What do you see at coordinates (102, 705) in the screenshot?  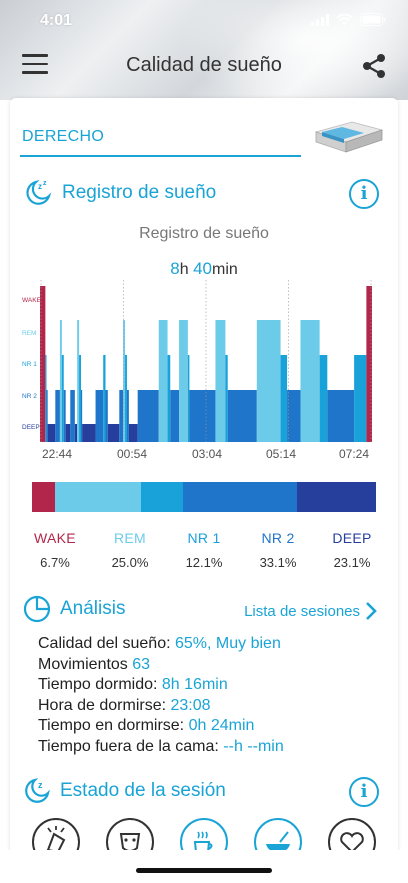 I see `analysis-label: Hora de dormirse:` at bounding box center [102, 705].